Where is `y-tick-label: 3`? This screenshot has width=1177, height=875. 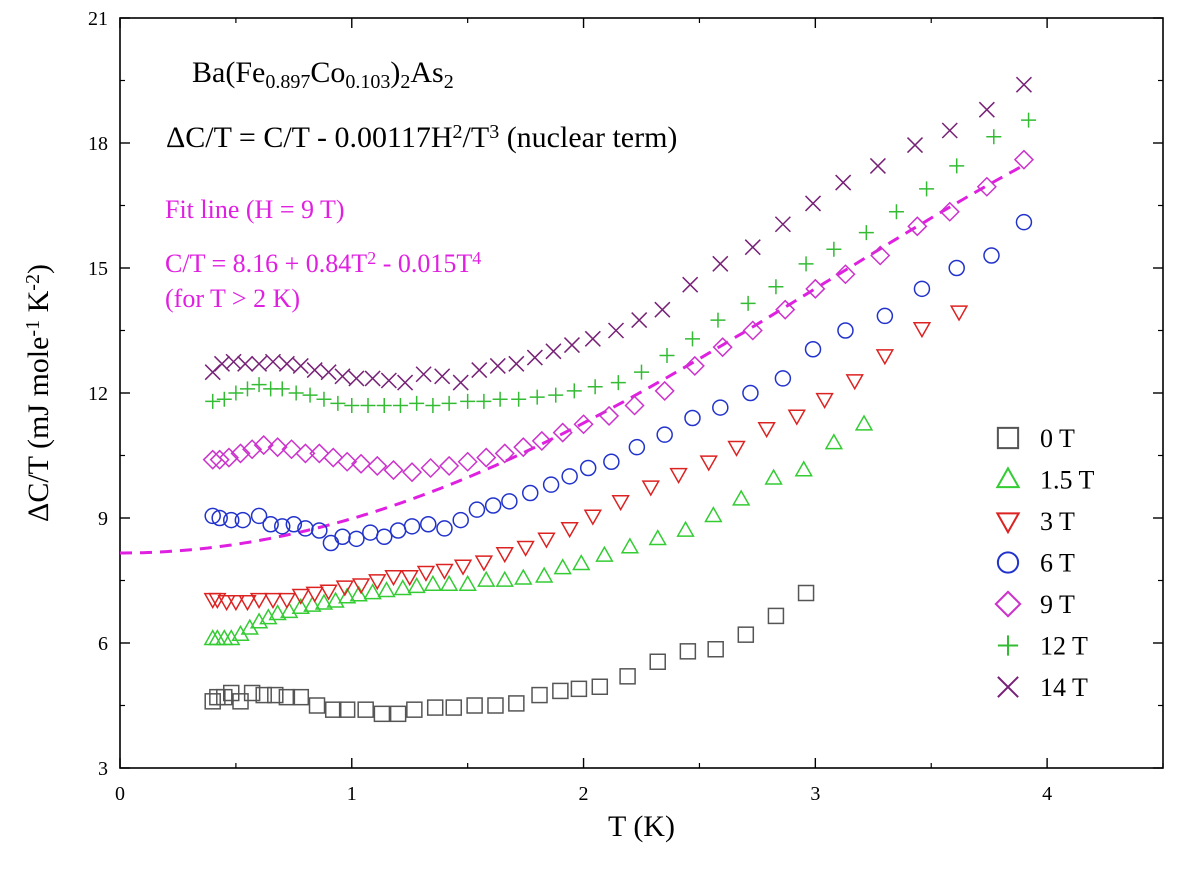 y-tick-label: 3 is located at coordinates (103, 769).